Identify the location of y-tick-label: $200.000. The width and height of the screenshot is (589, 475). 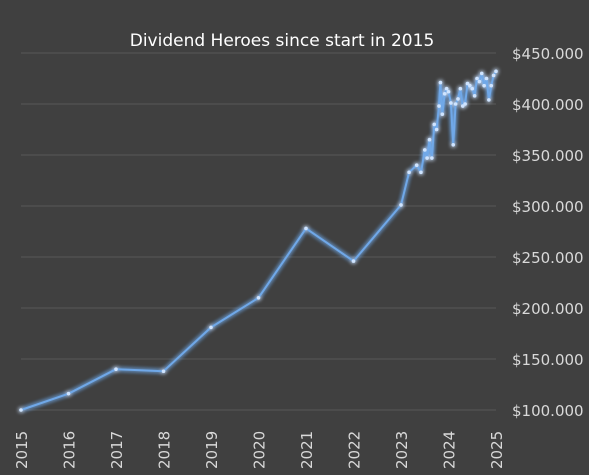
(548, 309).